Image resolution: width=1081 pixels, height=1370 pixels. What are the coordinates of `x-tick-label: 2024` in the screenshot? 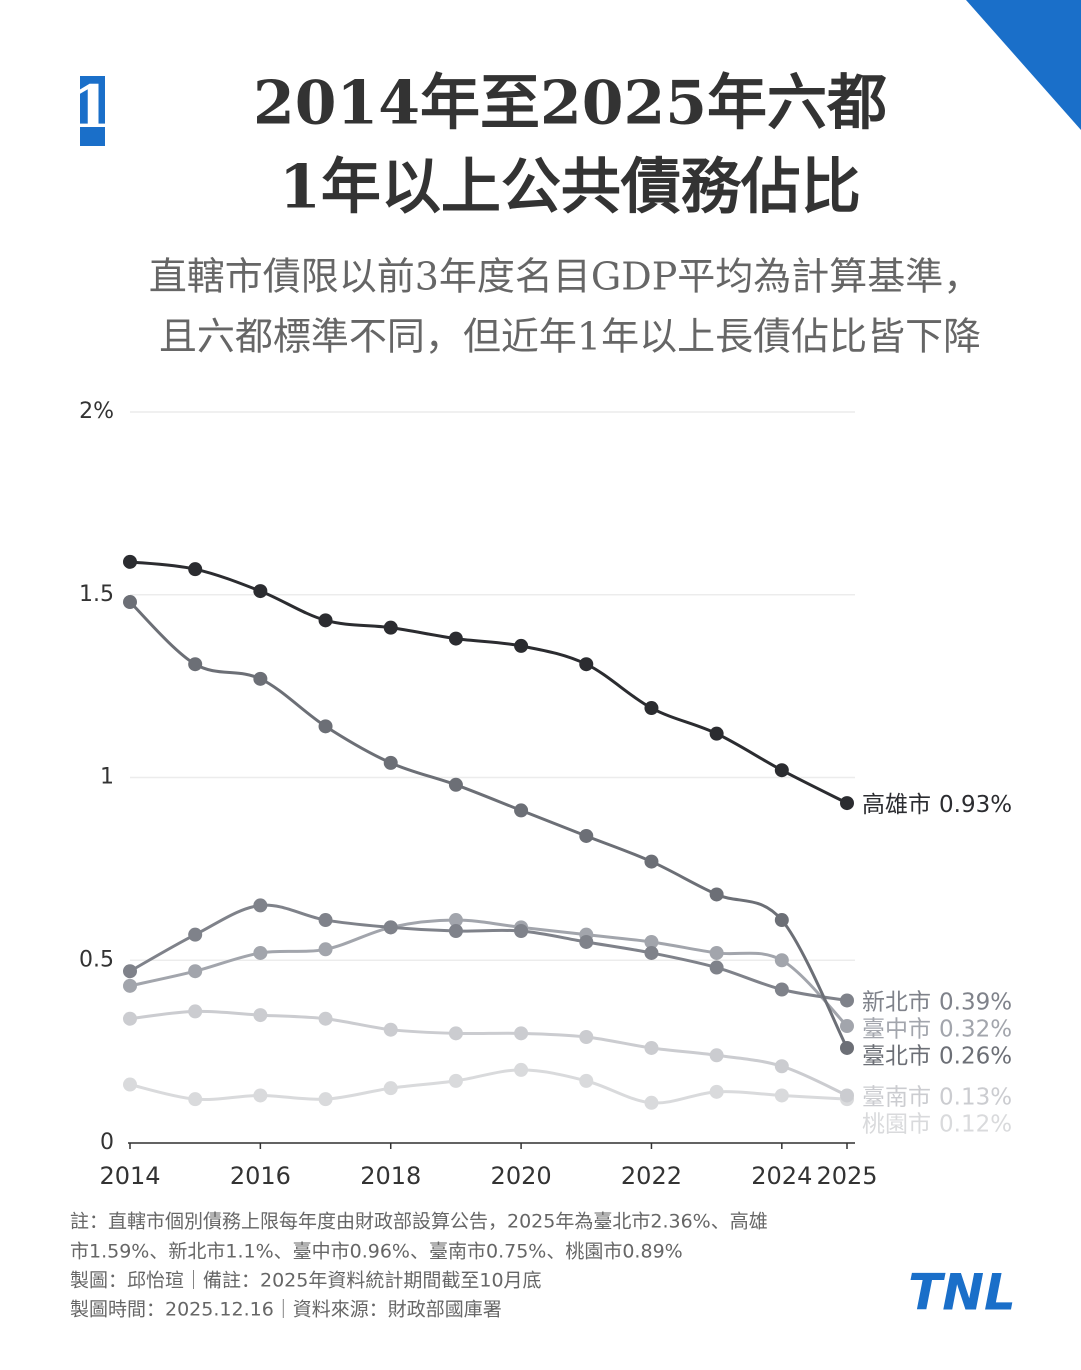 It's located at (781, 1176).